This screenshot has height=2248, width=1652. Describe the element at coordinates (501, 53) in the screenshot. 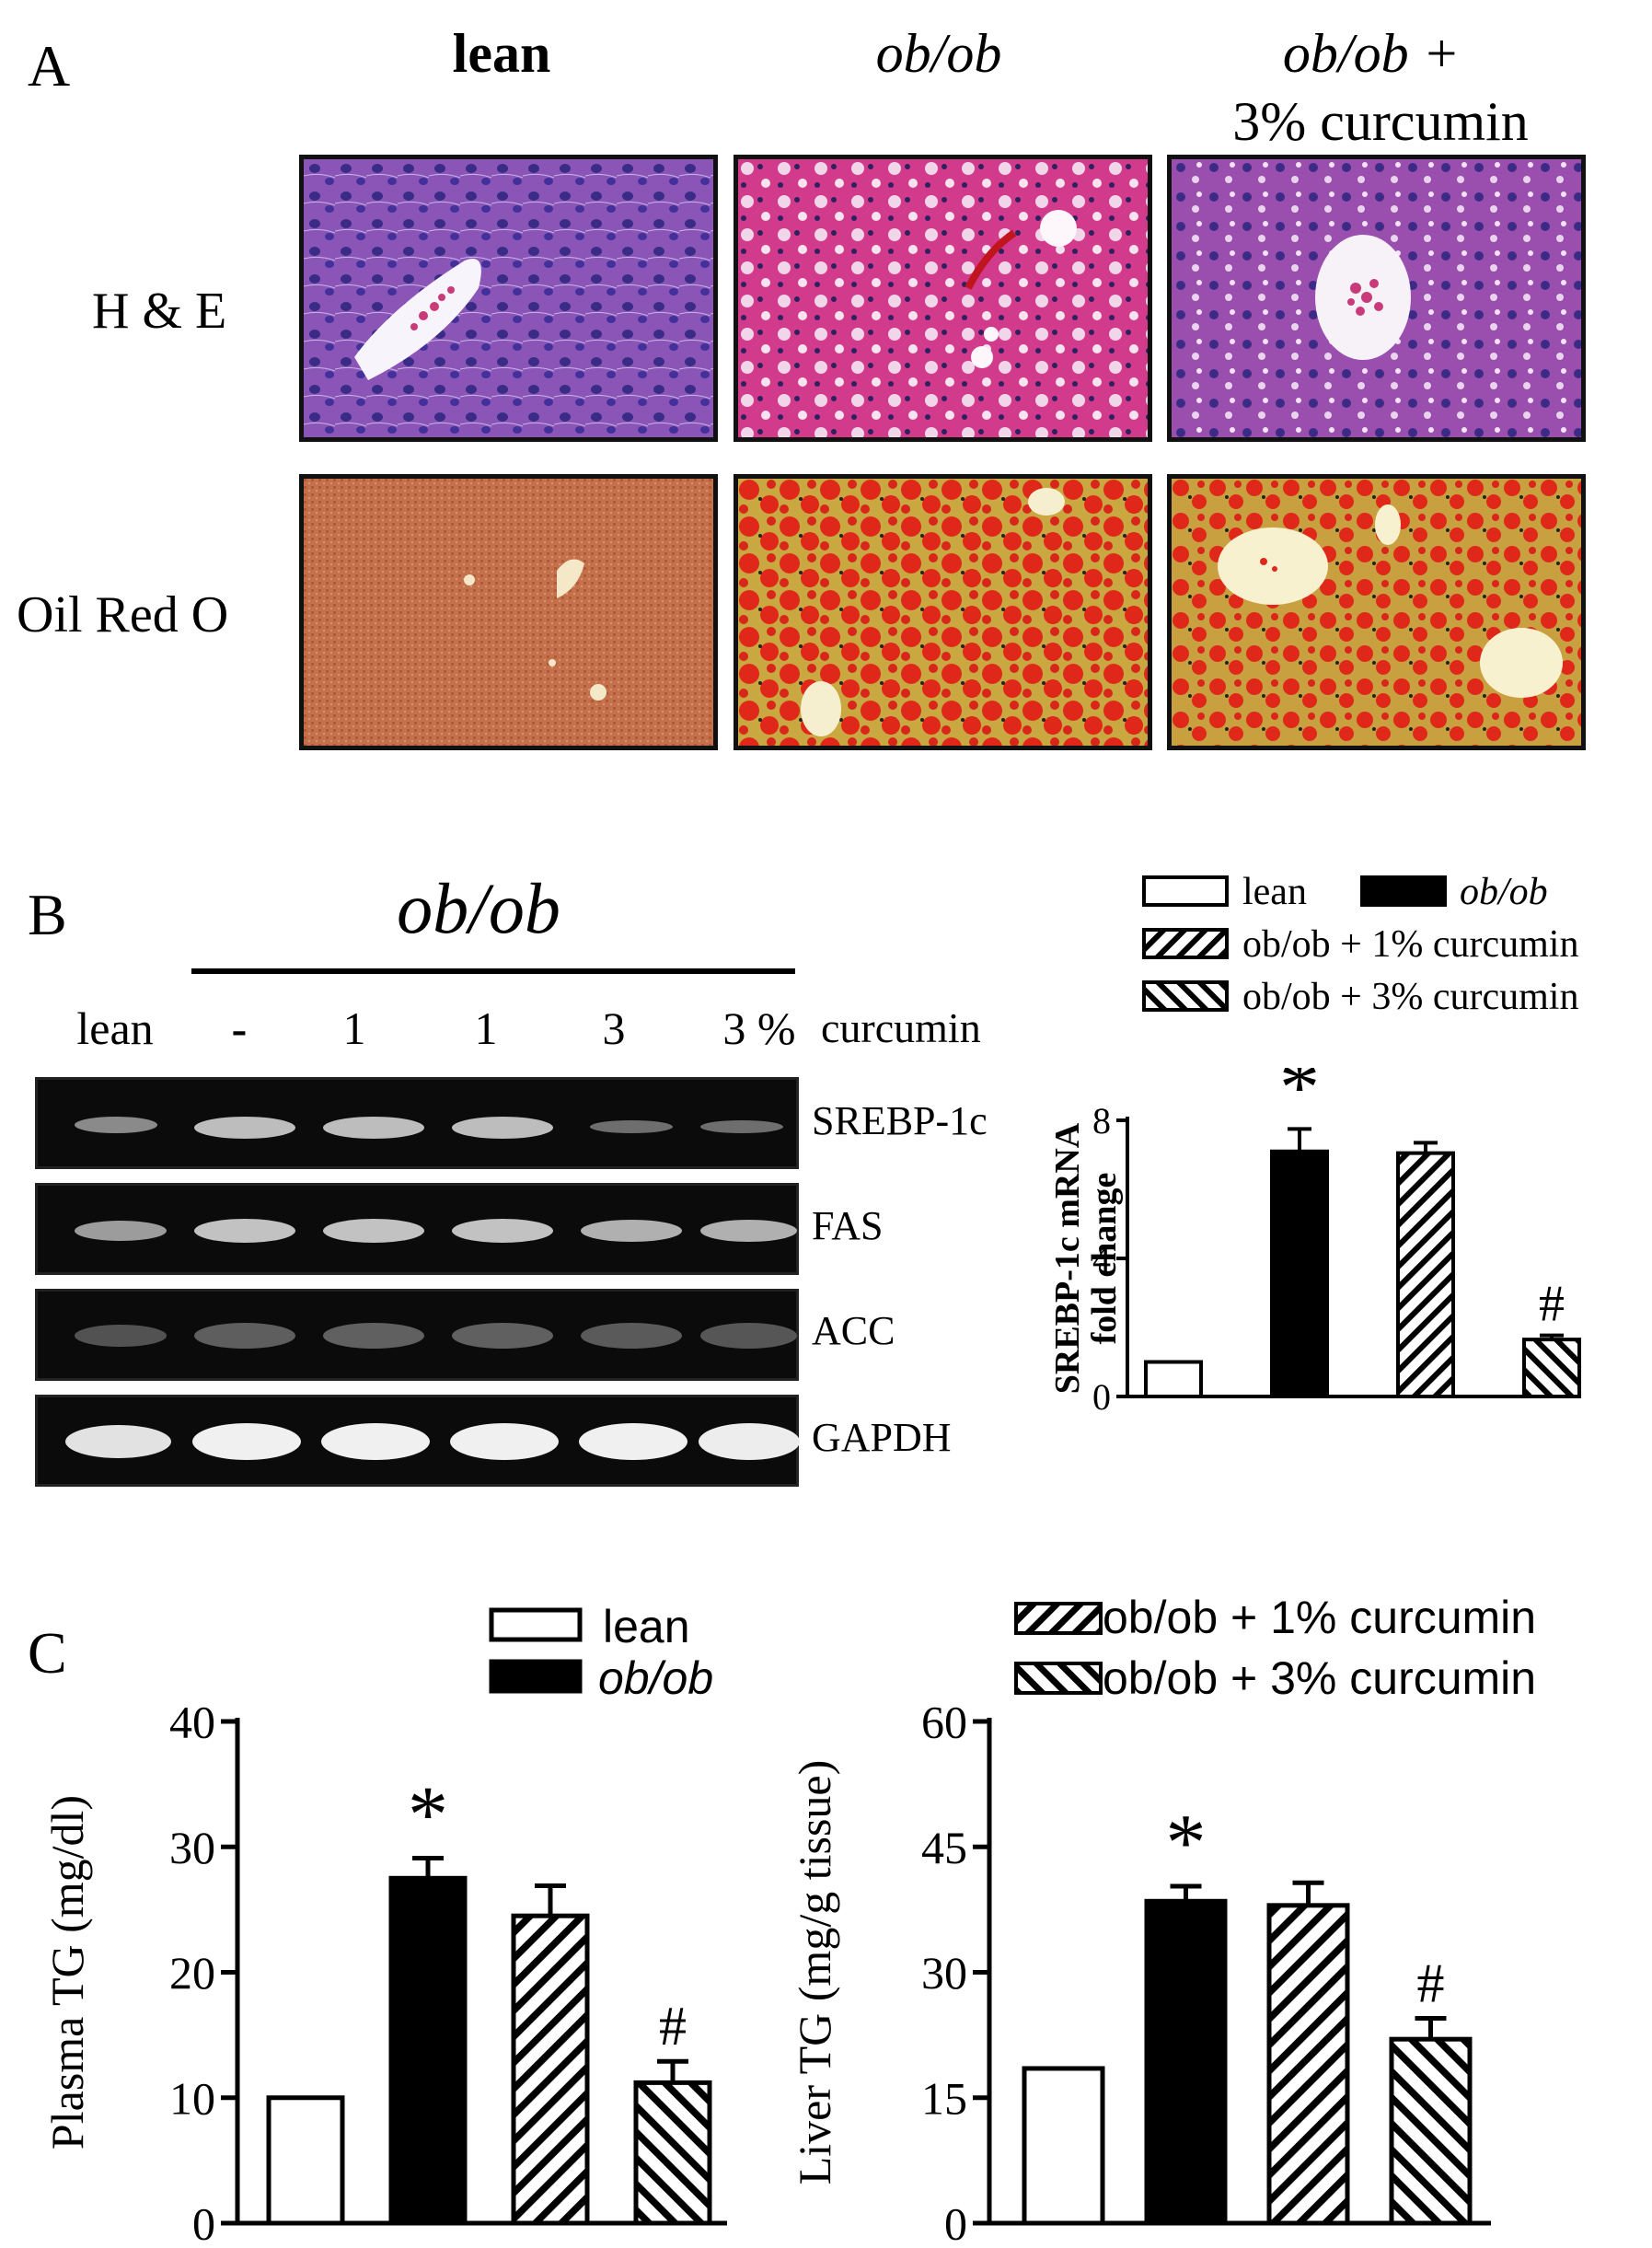

I see `column-header-lean: lean` at that location.